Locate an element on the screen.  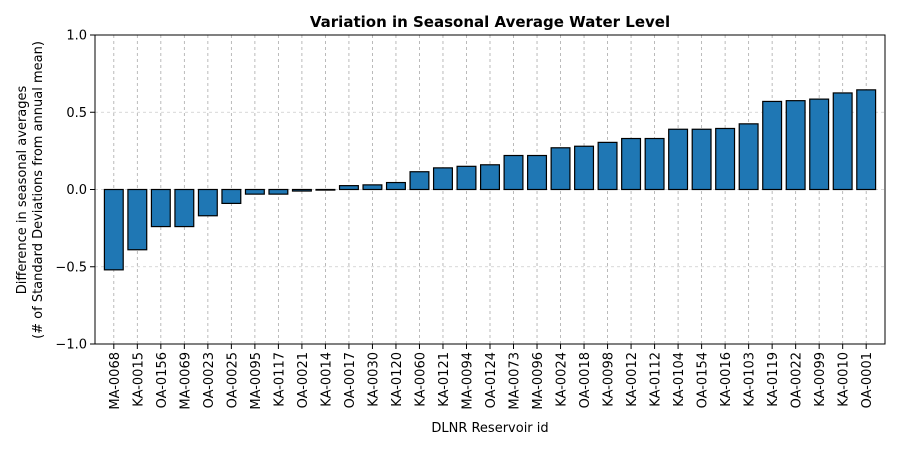
x-tick-label: KA-0103 is located at coordinates (750, 379).